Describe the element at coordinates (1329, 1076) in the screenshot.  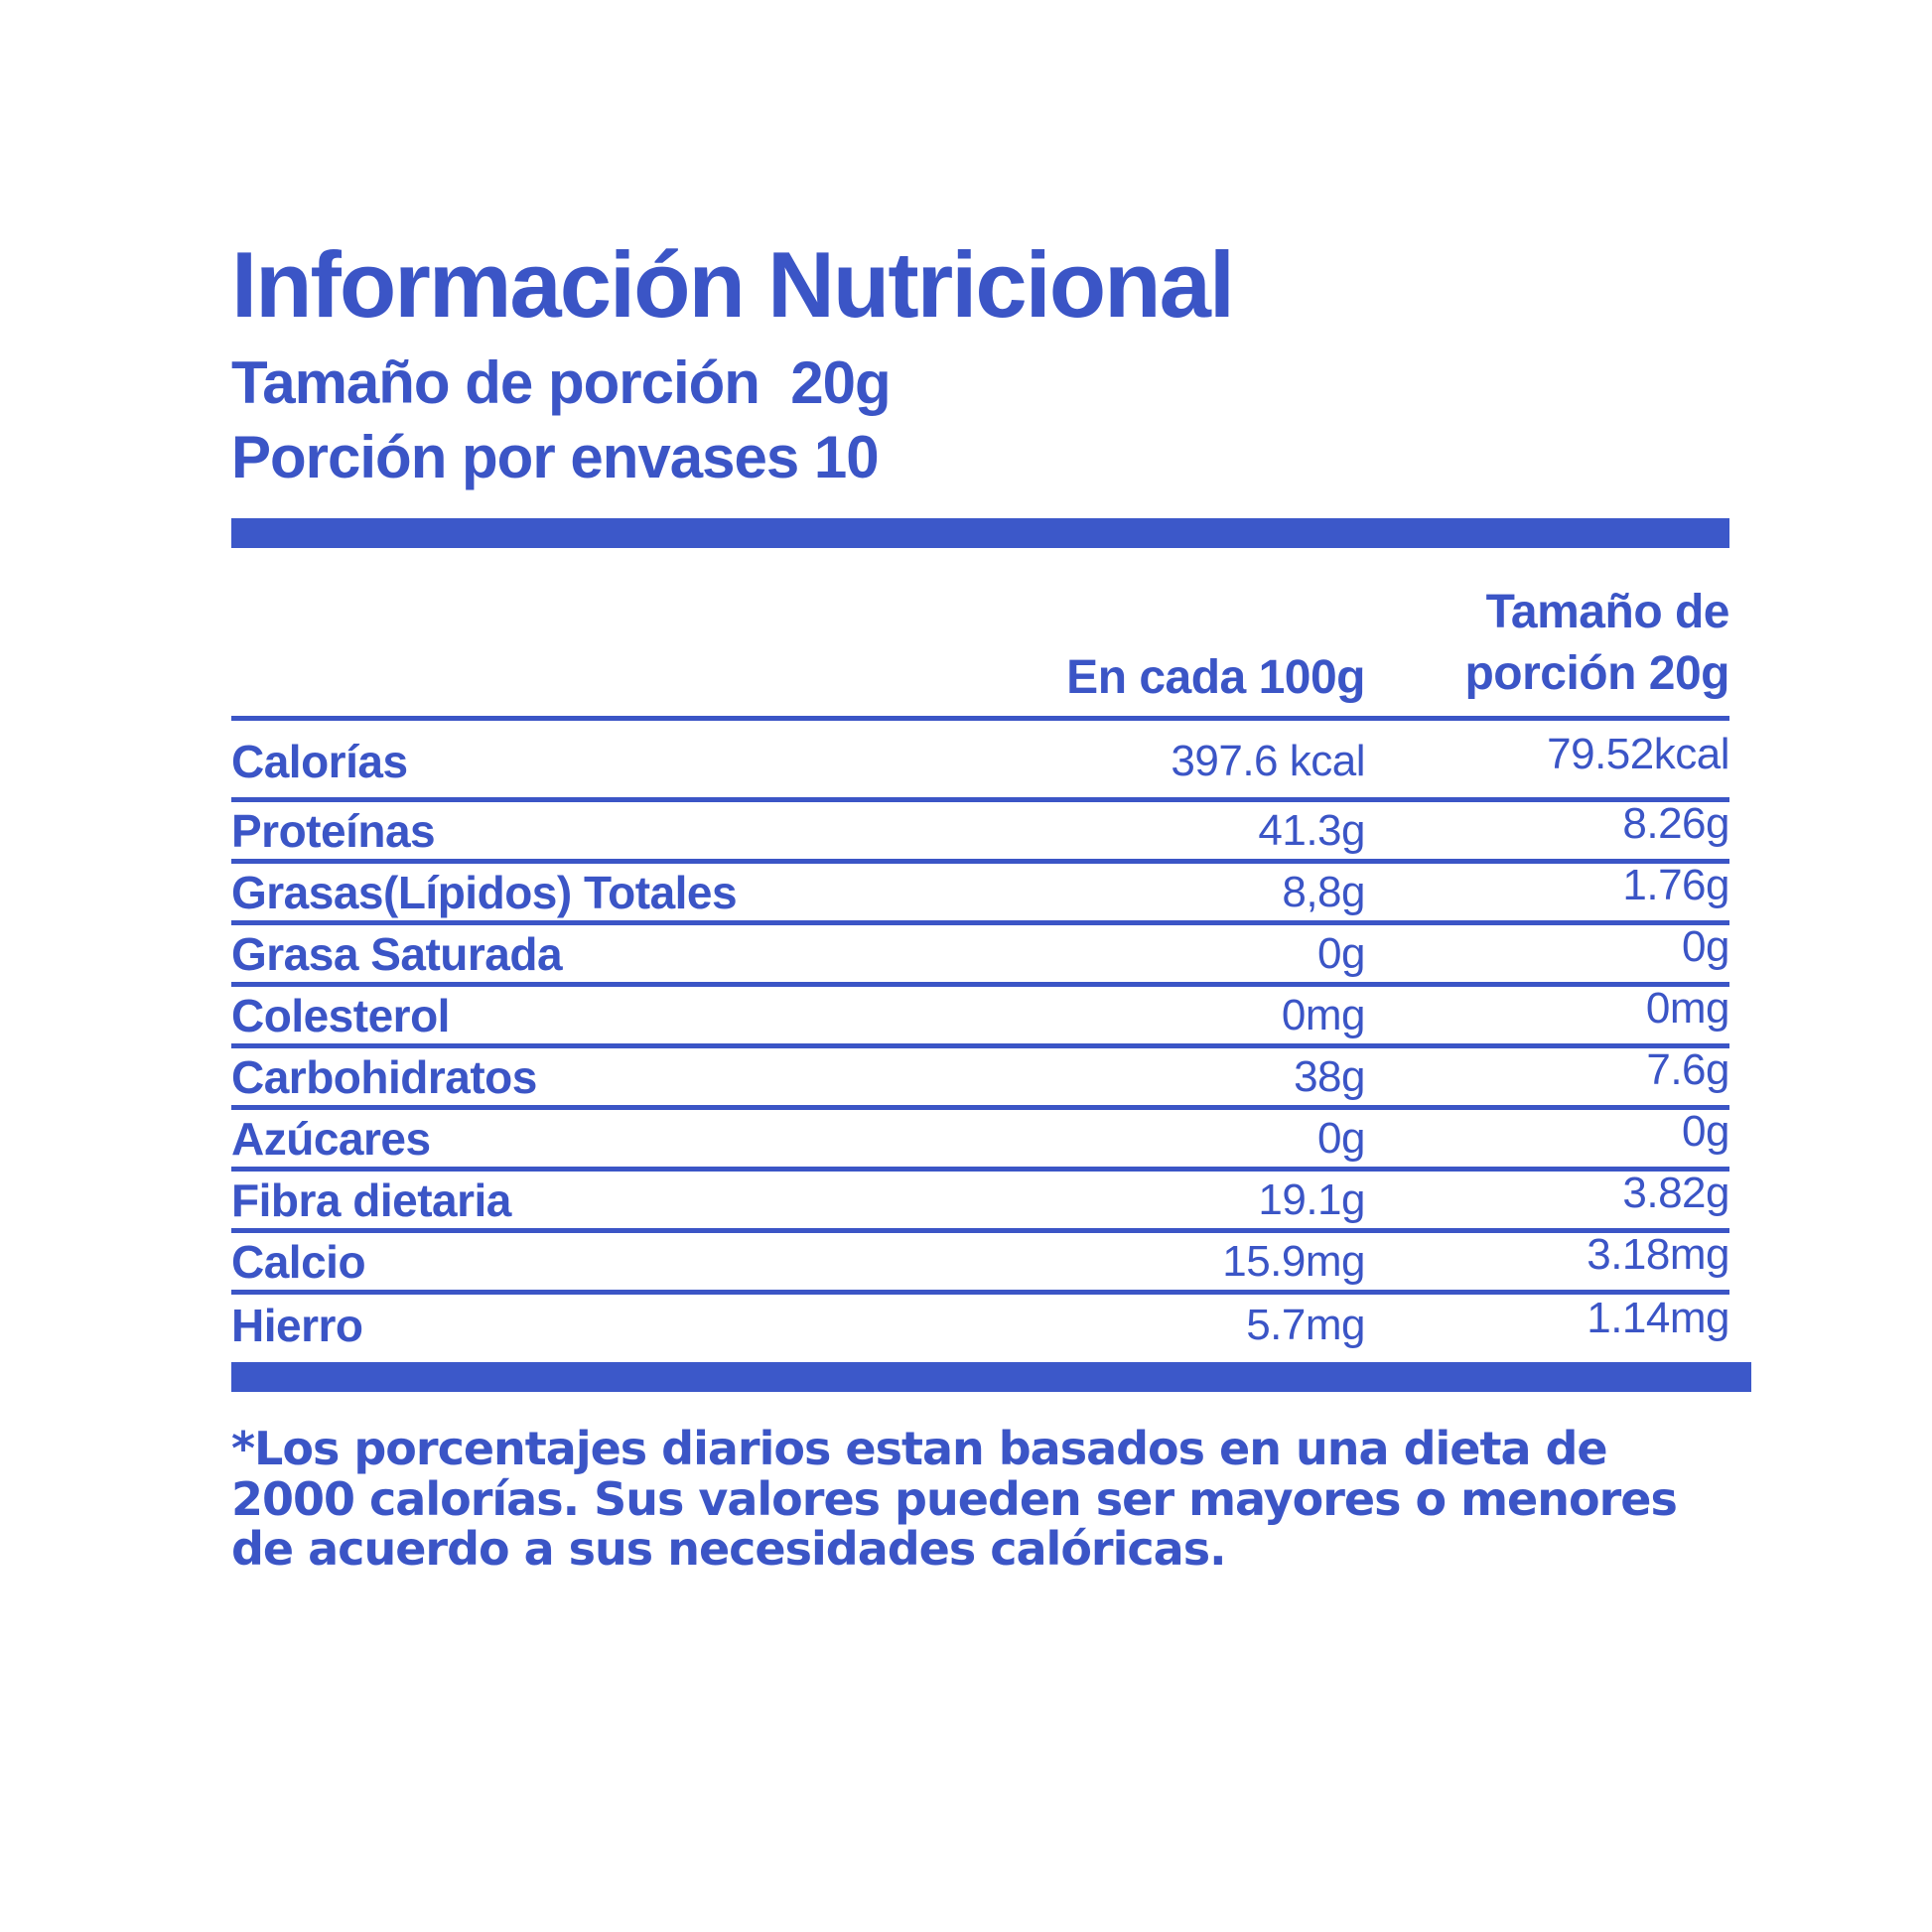
I see `row-value-per-100g: 38g` at that location.